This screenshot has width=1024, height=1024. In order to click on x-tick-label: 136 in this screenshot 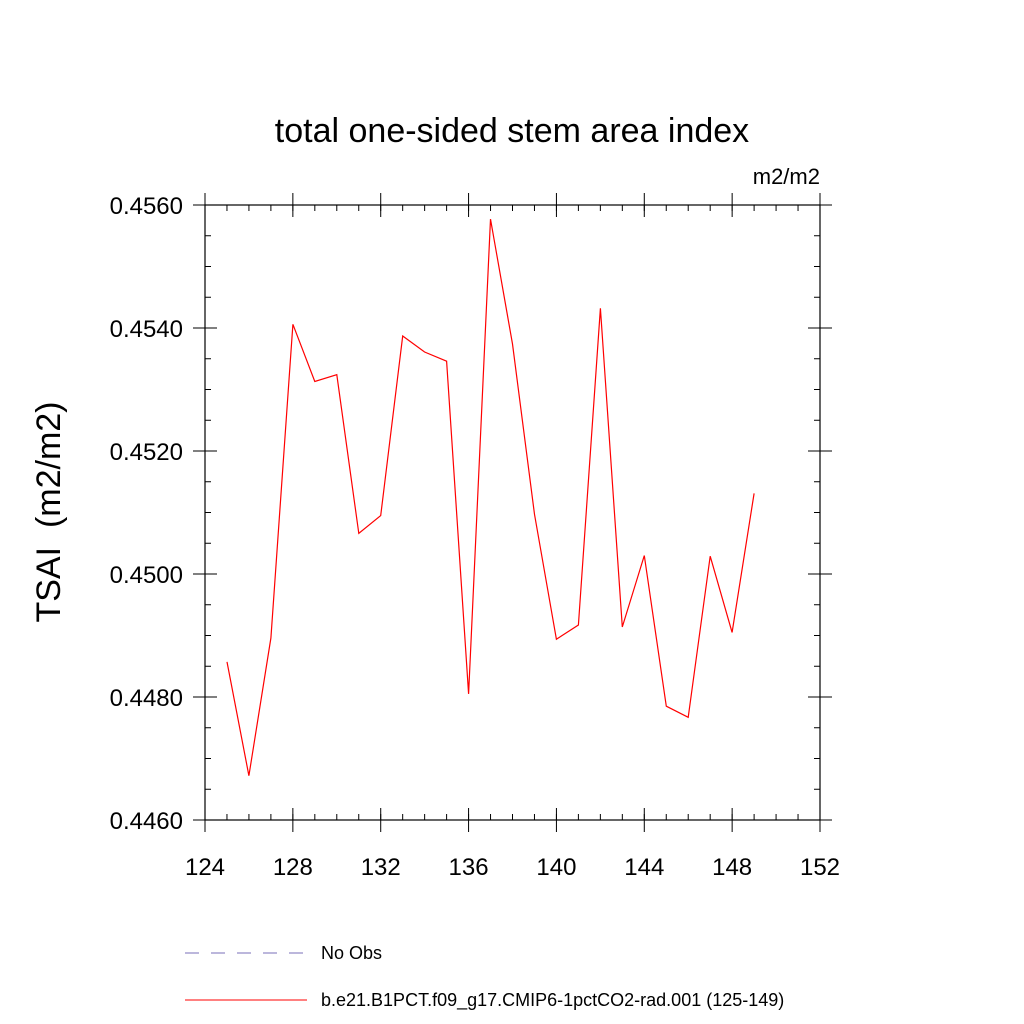, I will do `click(469, 867)`.